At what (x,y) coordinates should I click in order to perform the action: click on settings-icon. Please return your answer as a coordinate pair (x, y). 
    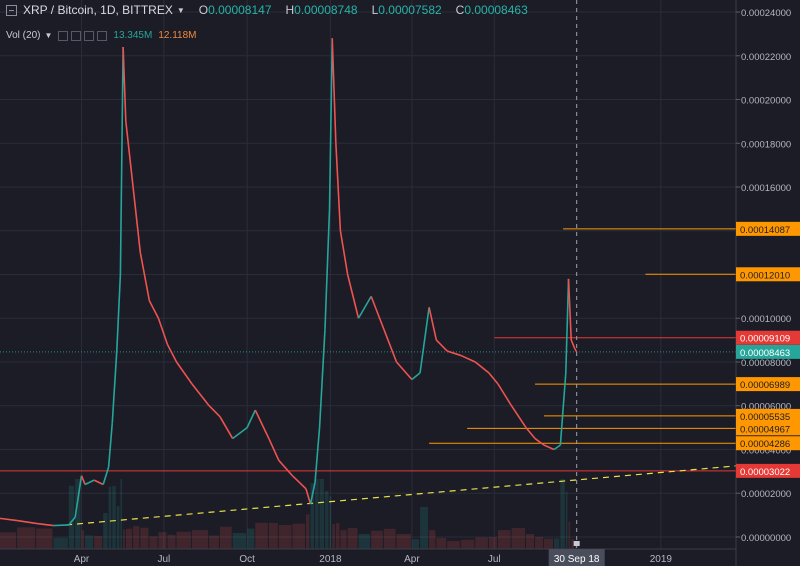
    Looking at the image, I should click on (76, 35).